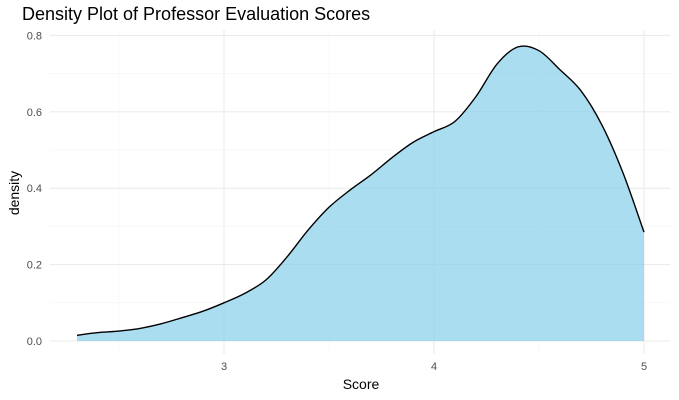 Image resolution: width=679 pixels, height=400 pixels. Describe the element at coordinates (14, 193) in the screenshot. I see `y-axis-title: density` at that location.